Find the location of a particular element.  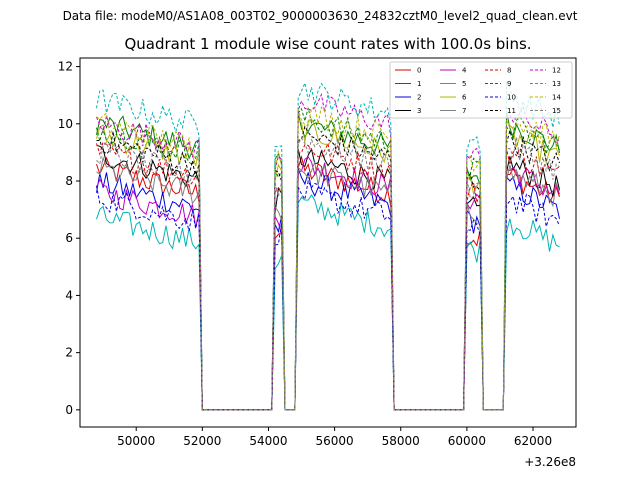

legend-label: 4 is located at coordinates (464, 71).